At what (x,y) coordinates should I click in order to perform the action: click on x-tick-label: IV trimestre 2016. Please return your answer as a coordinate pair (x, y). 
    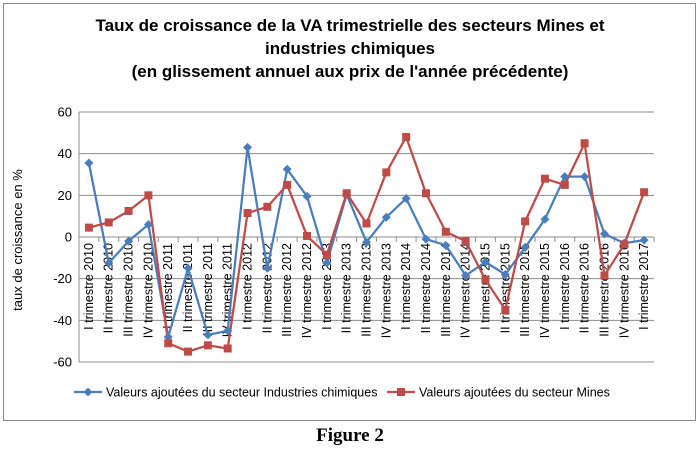
    Looking at the image, I should click on (624, 290).